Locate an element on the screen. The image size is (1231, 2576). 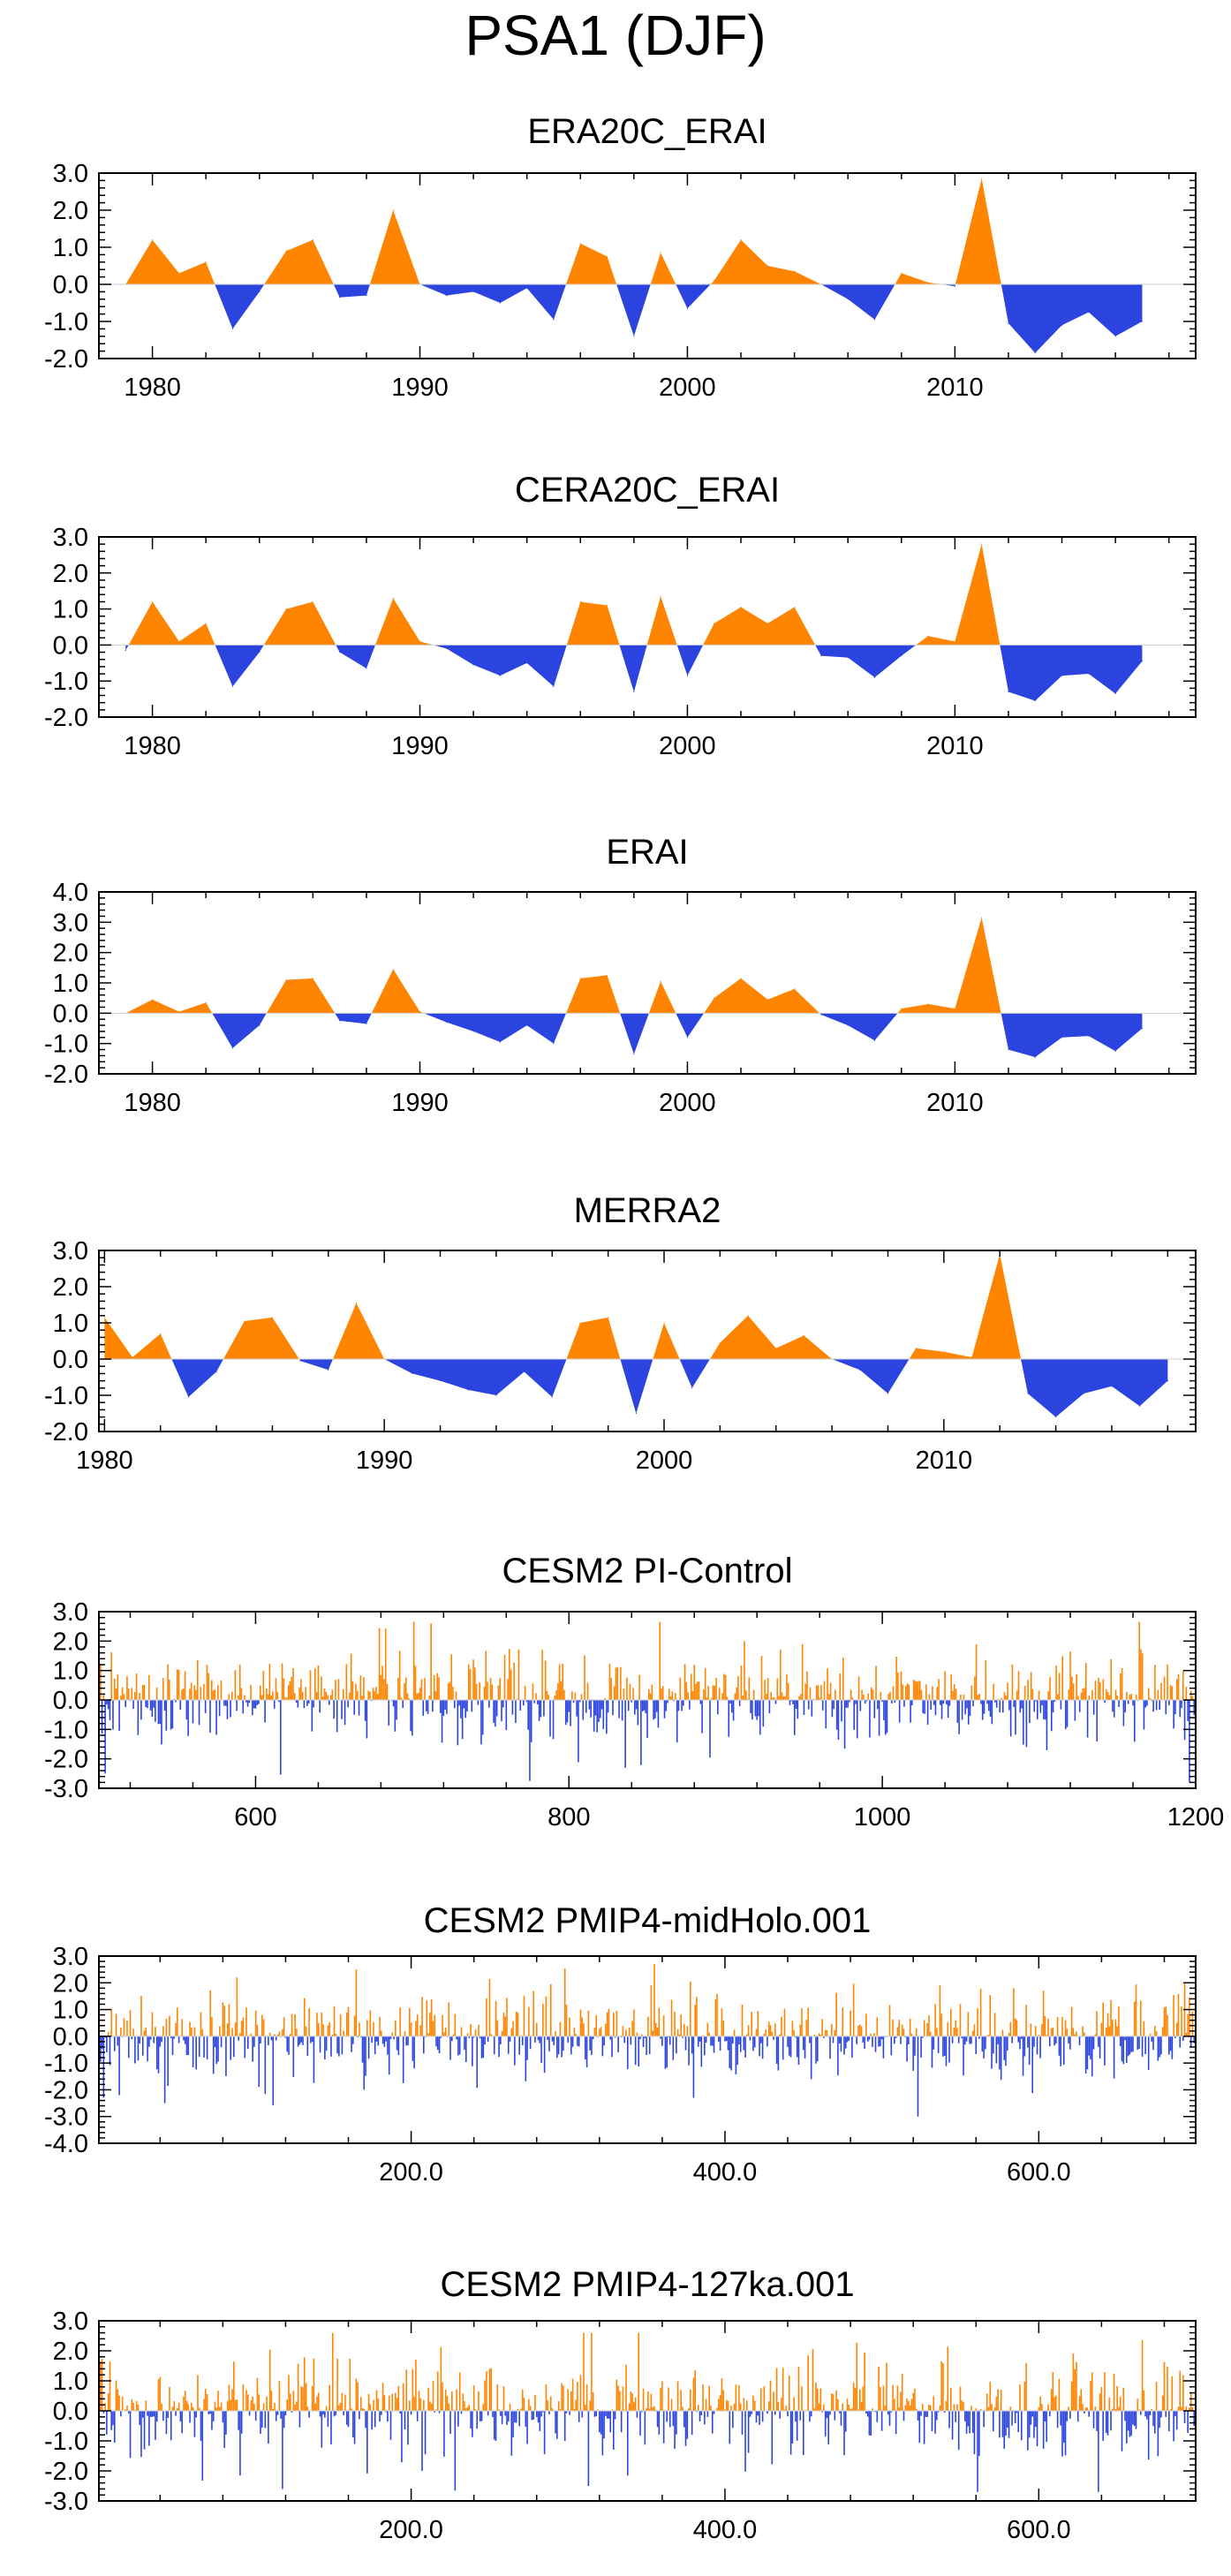
negative-area is located at coordinates (694, 1373).